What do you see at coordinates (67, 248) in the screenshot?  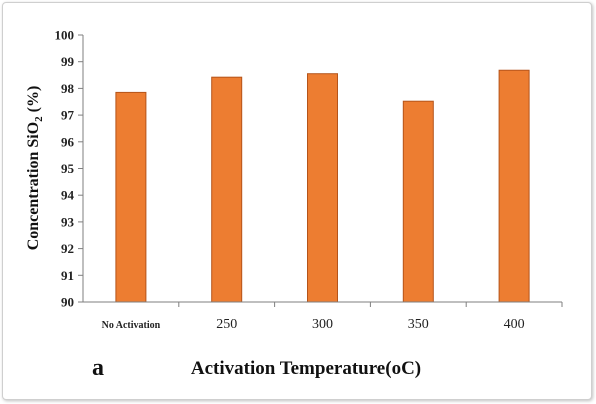 I see `y-tick-label: 92` at bounding box center [67, 248].